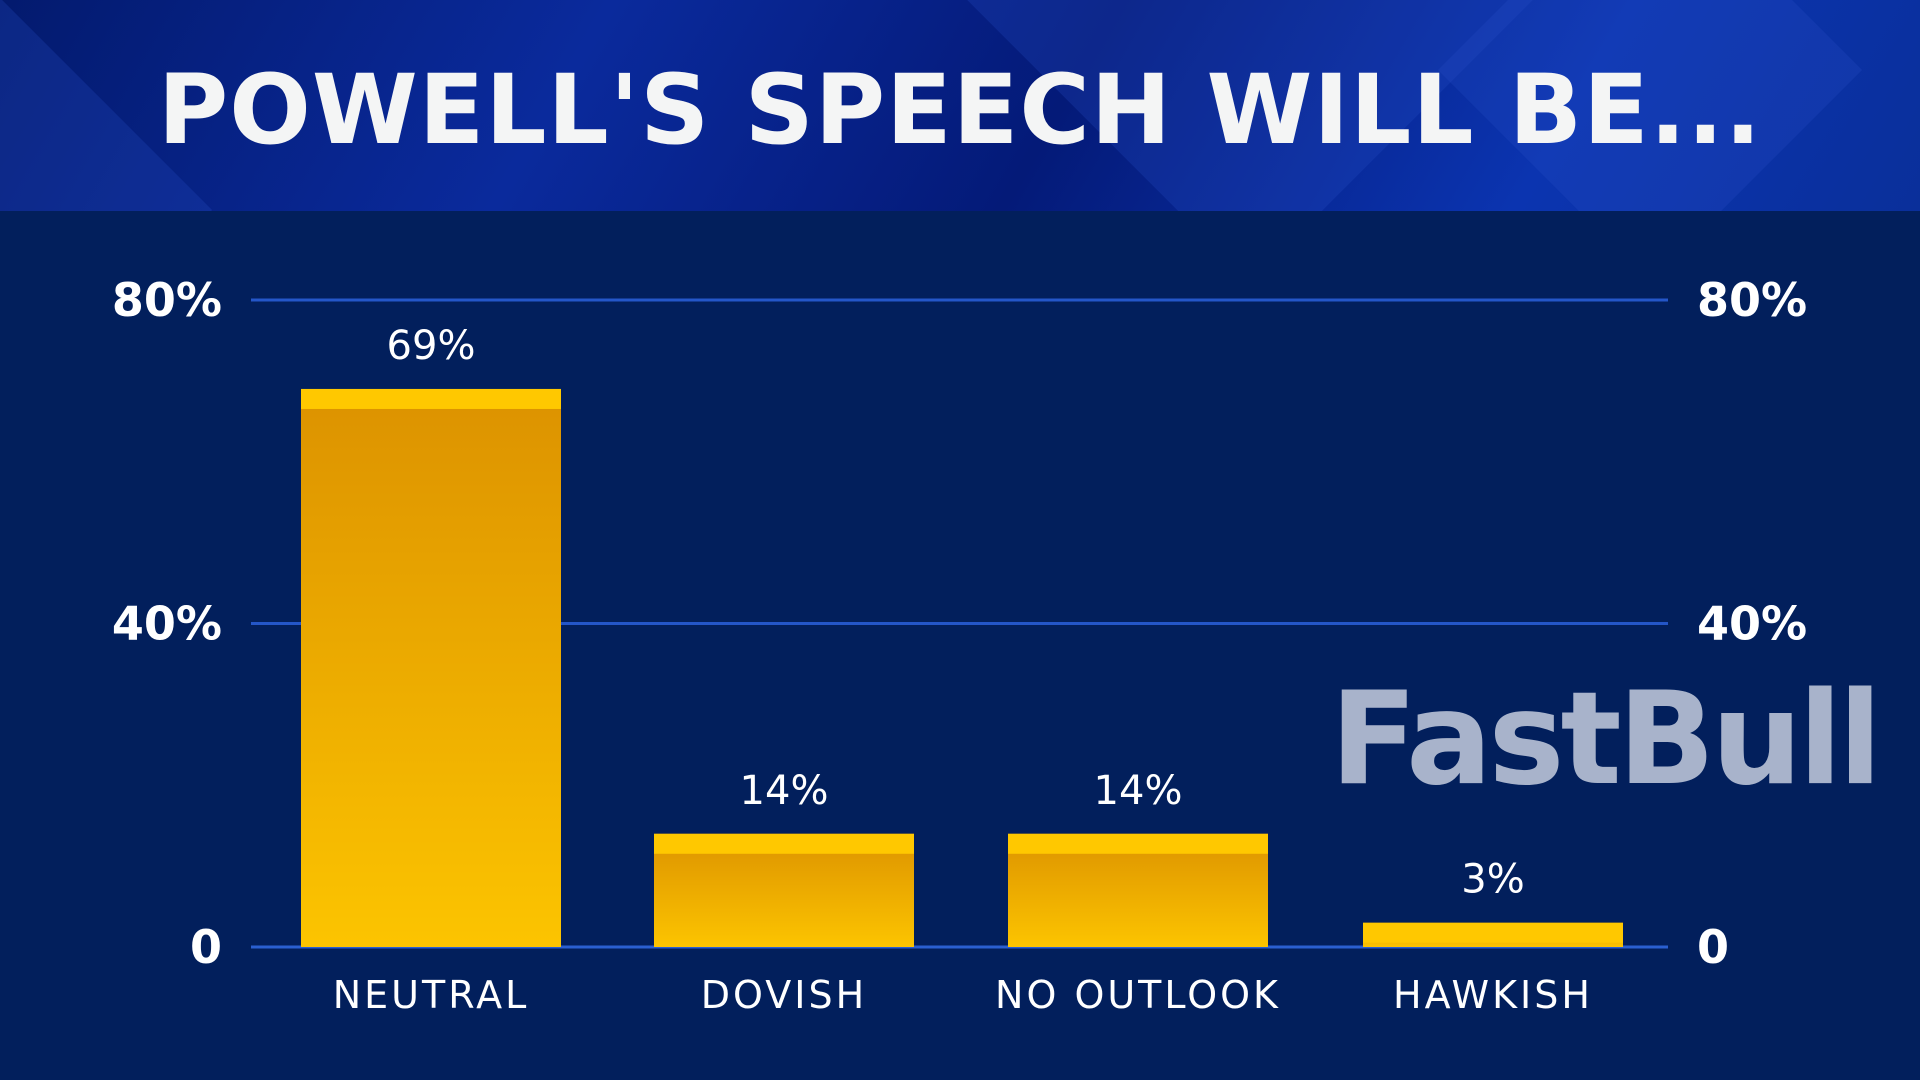 Image resolution: width=1920 pixels, height=1080 pixels. What do you see at coordinates (431, 346) in the screenshot?
I see `value-label: 69%` at bounding box center [431, 346].